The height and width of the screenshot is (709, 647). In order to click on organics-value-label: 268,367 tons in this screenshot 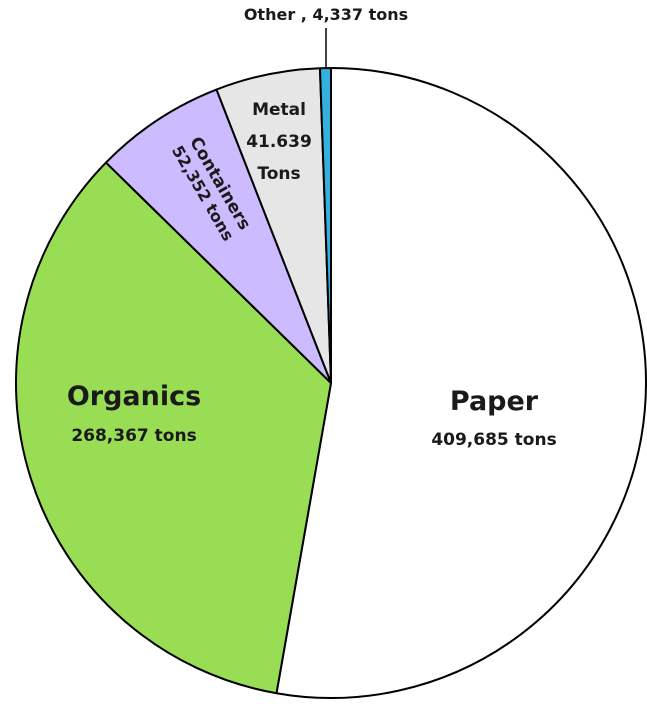, I will do `click(133, 436)`.